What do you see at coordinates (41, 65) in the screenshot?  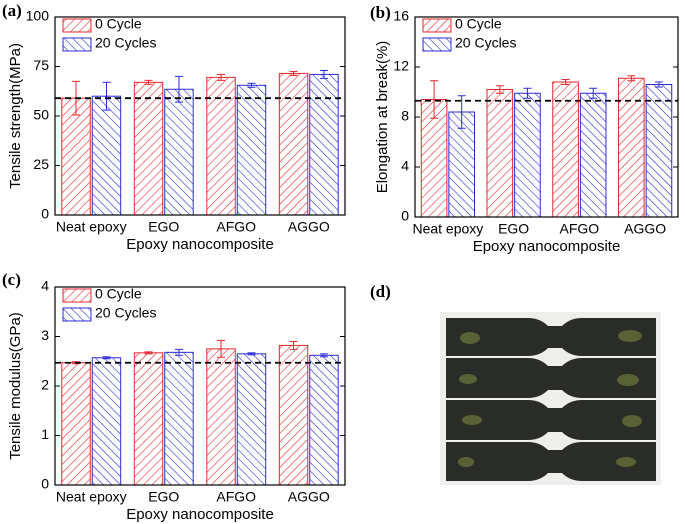 I see `y-tick-label: 75` at bounding box center [41, 65].